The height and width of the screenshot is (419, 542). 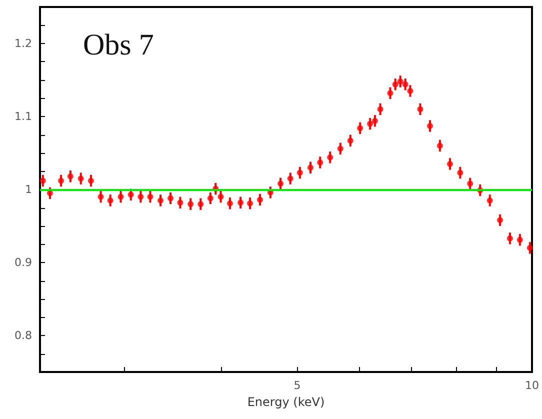 I want to click on y-tick-label: 1.1, so click(x=23, y=116).